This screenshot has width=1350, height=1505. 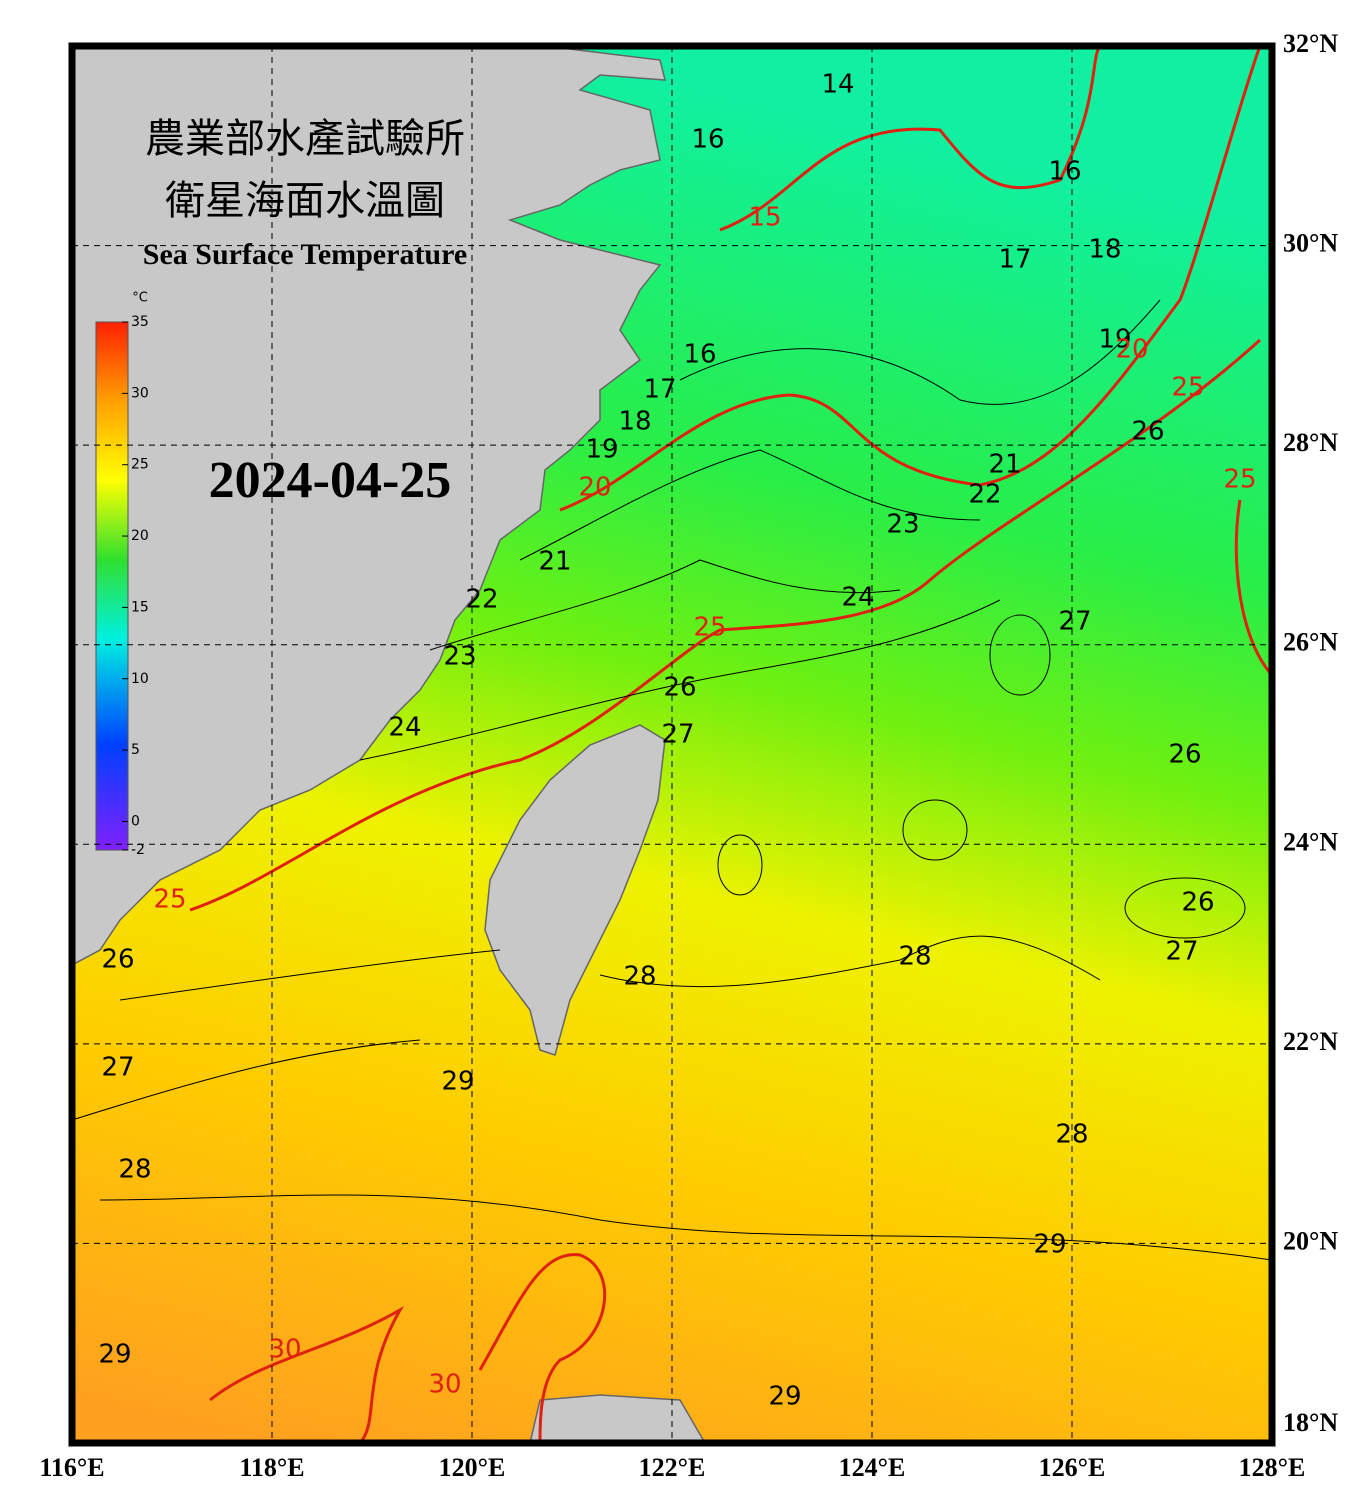 I want to click on colorbar-tick-label: -2, so click(x=138, y=850).